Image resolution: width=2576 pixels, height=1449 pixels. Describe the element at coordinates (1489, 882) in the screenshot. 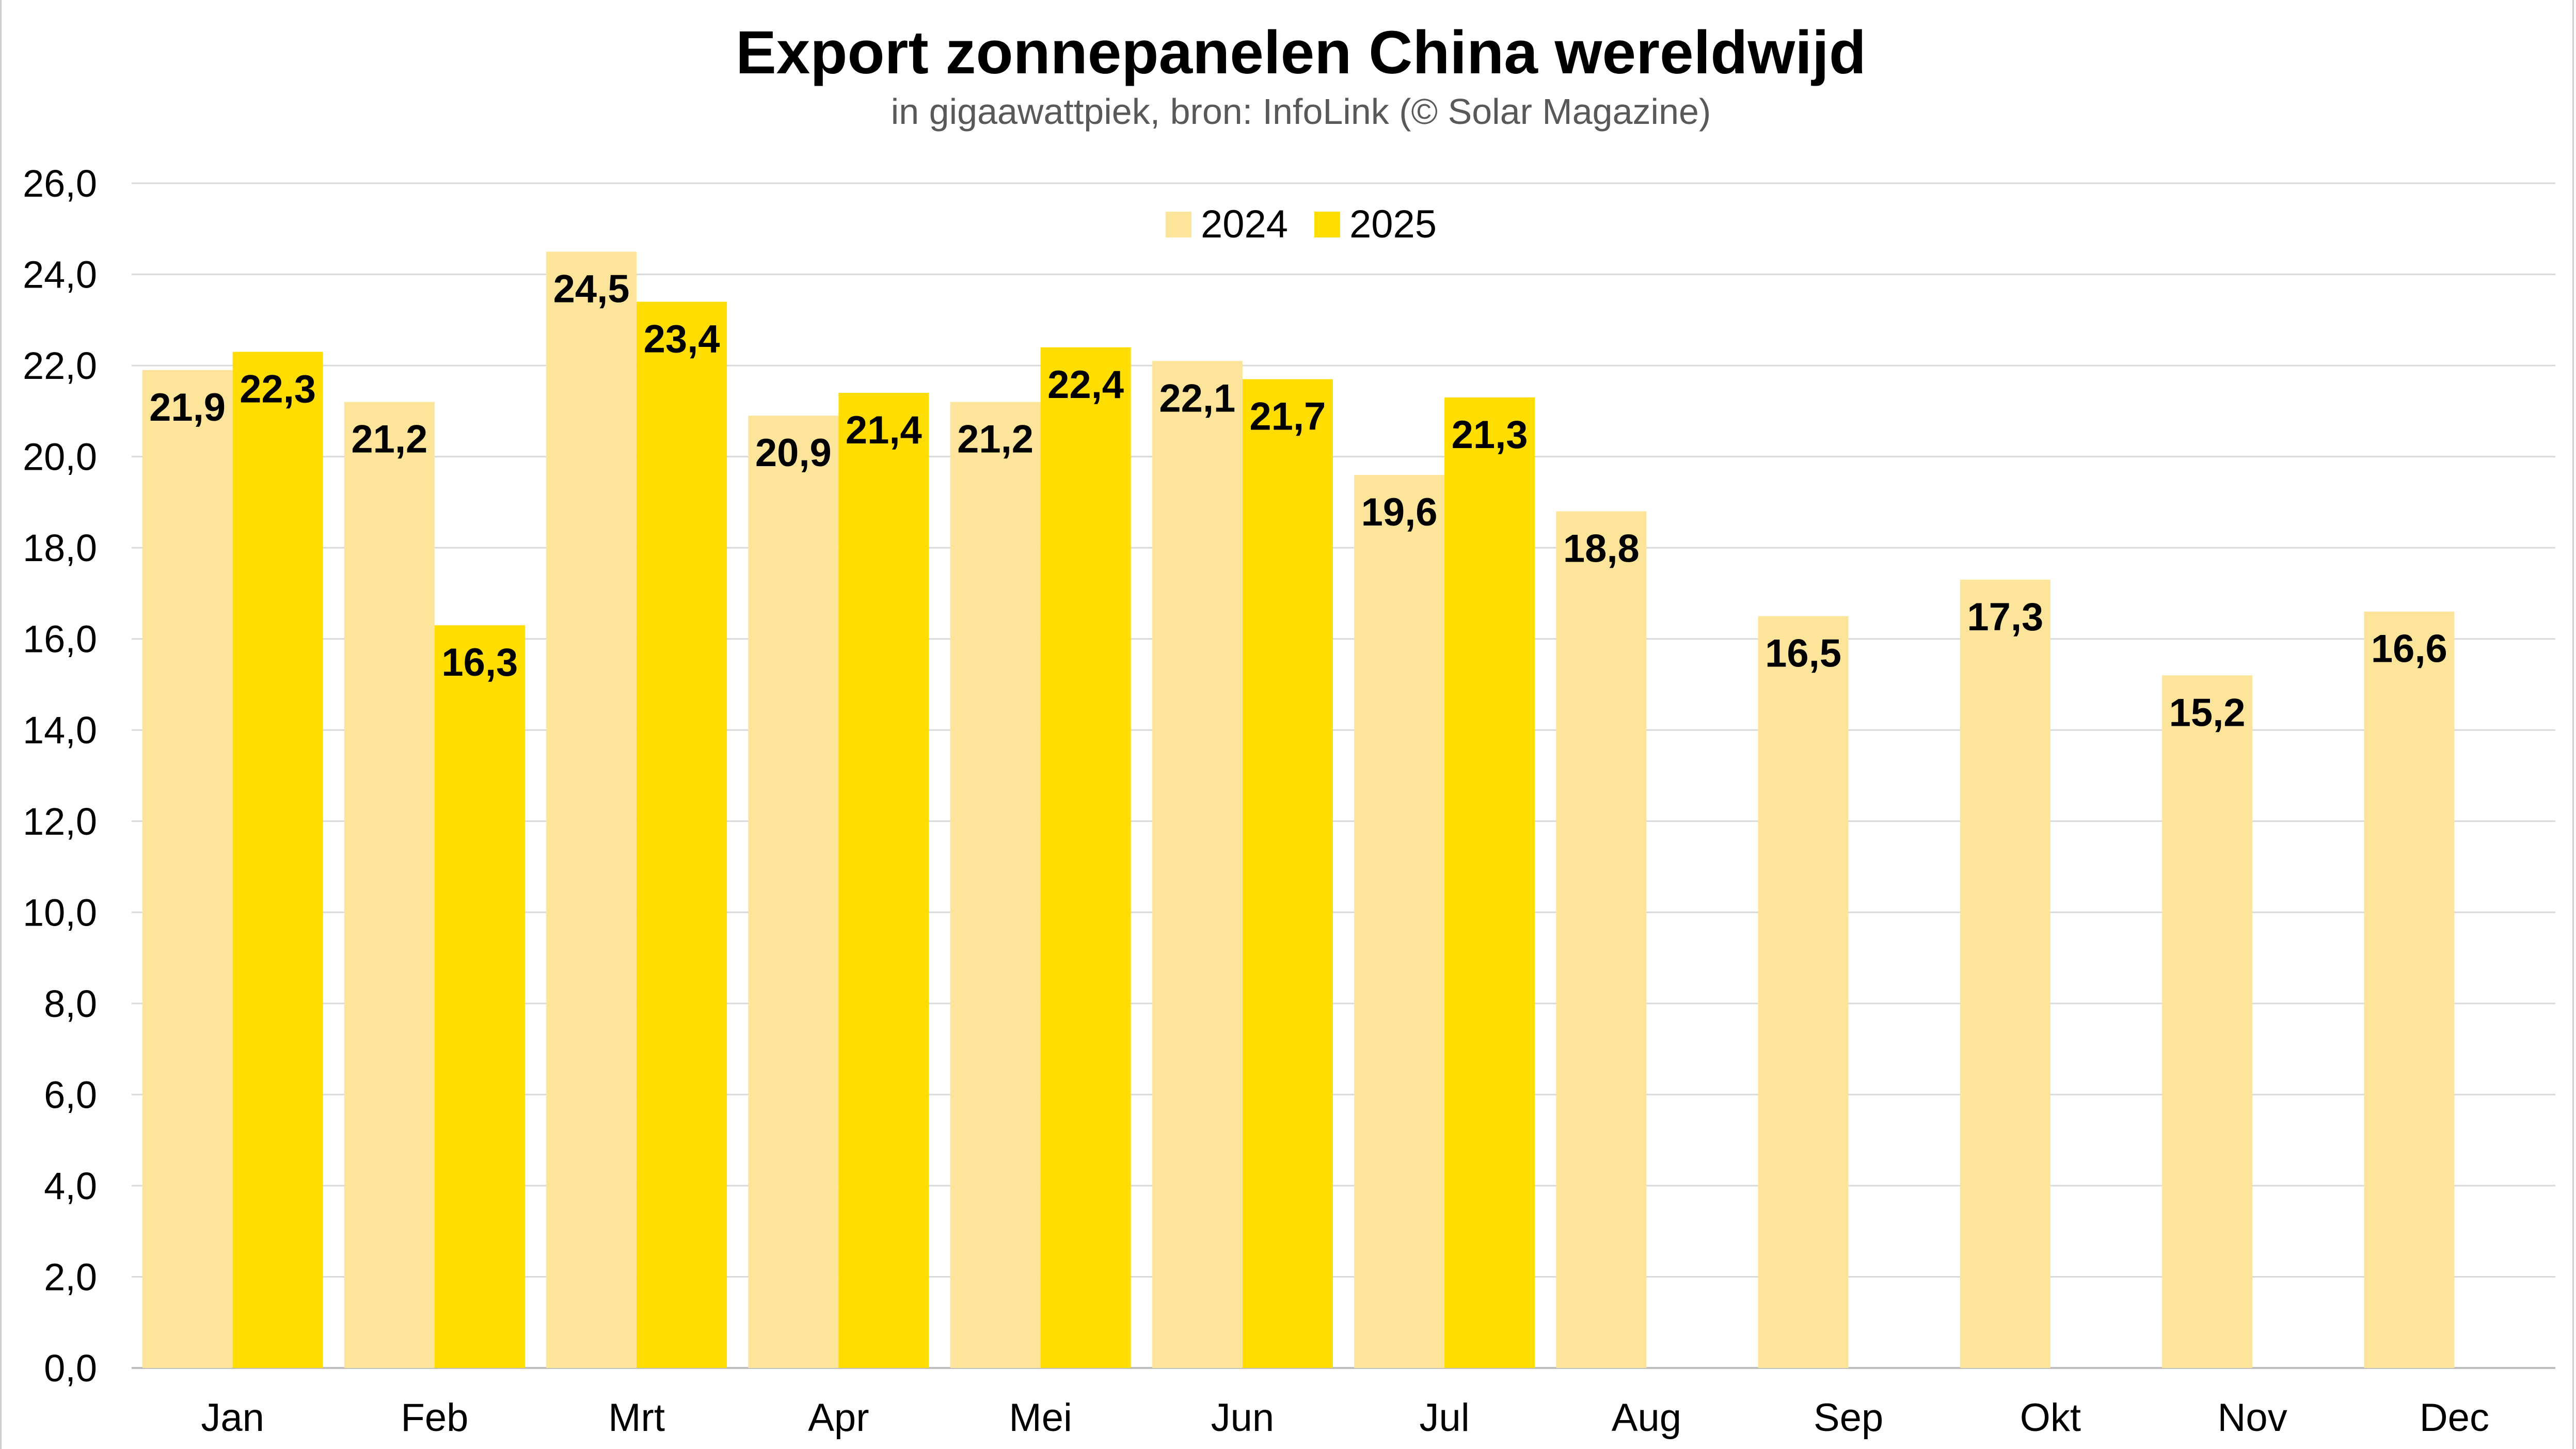

I see `bar-2025-jul` at that location.